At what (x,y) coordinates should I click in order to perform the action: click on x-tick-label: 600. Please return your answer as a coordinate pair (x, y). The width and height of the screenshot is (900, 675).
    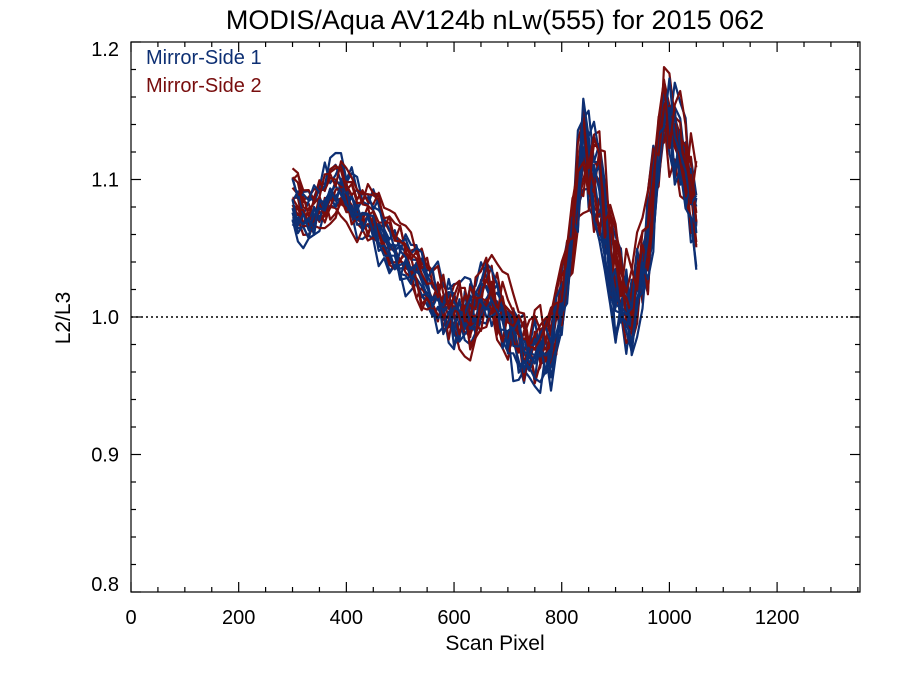
    Looking at the image, I should click on (453, 618).